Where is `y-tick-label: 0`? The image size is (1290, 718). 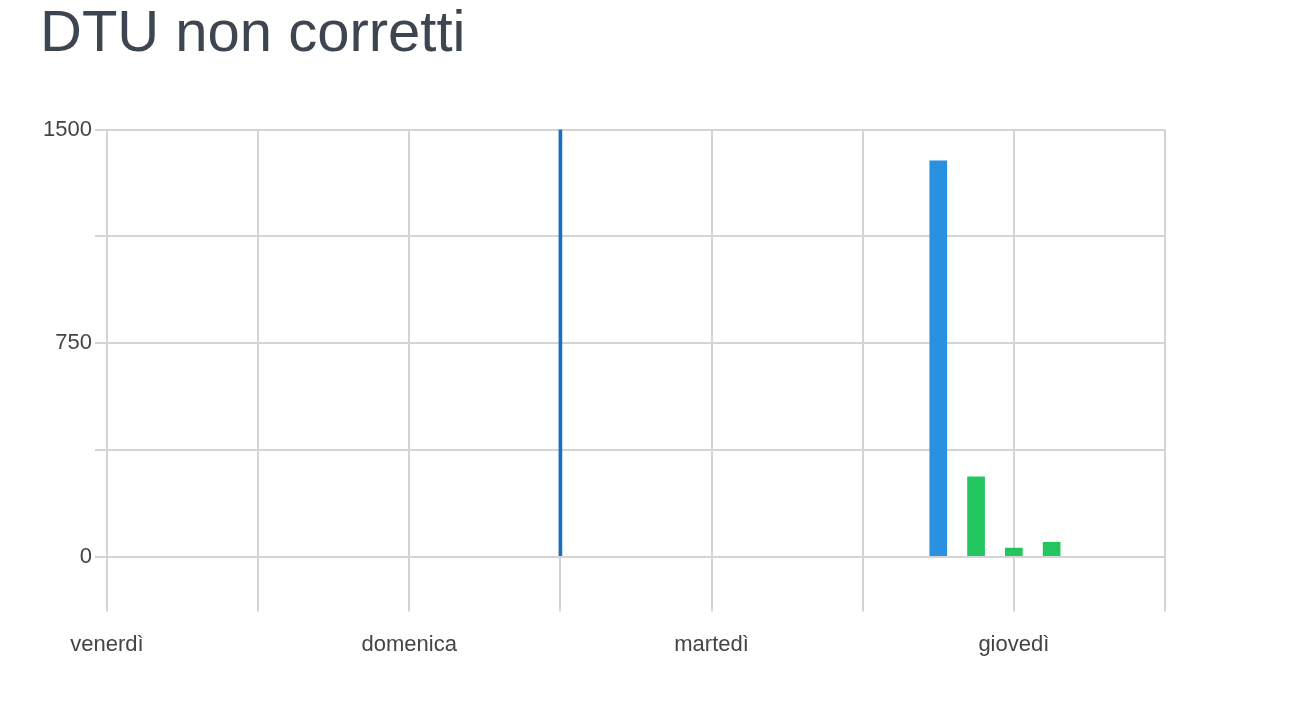 y-tick-label: 0 is located at coordinates (85, 555).